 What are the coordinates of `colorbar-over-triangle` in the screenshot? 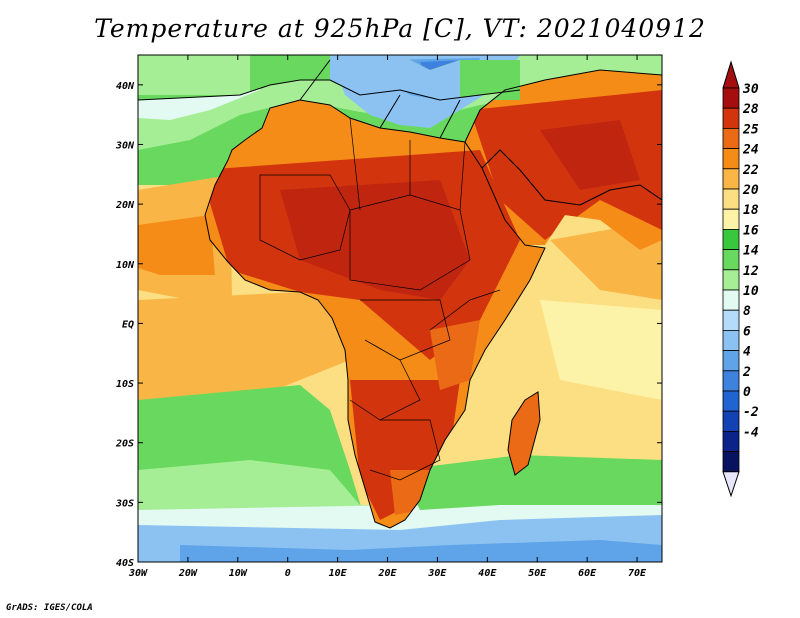 It's located at (731, 74).